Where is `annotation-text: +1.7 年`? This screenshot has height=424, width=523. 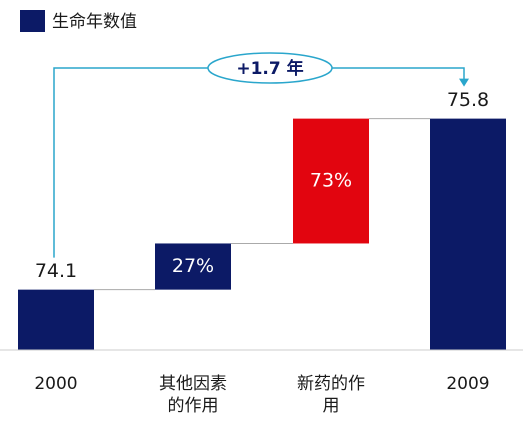 annotation-text: +1.7 年 is located at coordinates (269, 68).